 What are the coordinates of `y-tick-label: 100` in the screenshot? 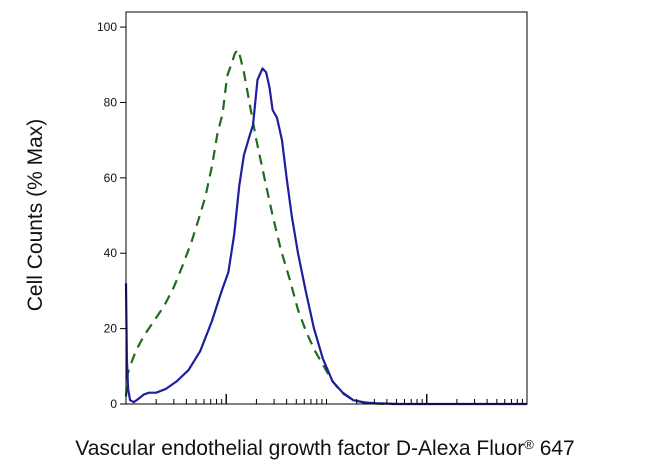 It's located at (107, 27).